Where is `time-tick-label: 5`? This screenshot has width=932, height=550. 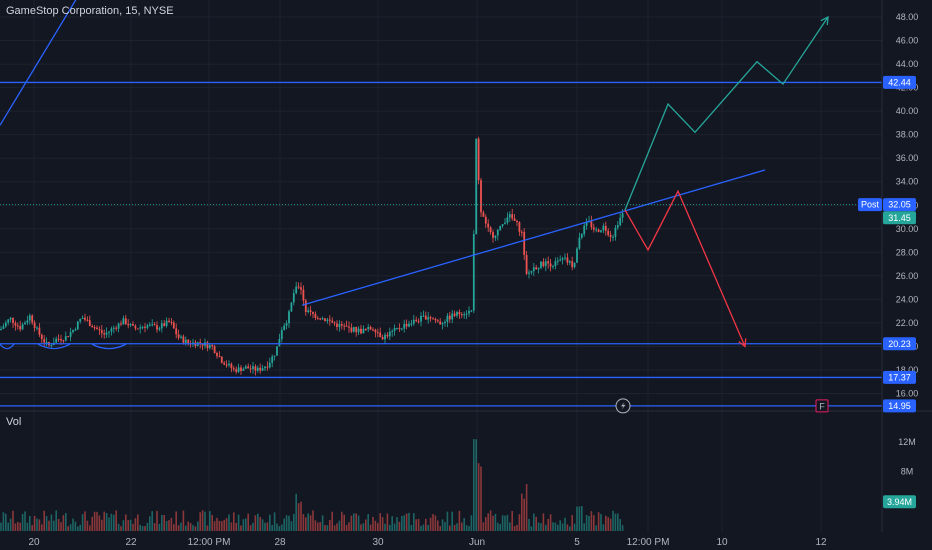 time-tick-label: 5 is located at coordinates (577, 542).